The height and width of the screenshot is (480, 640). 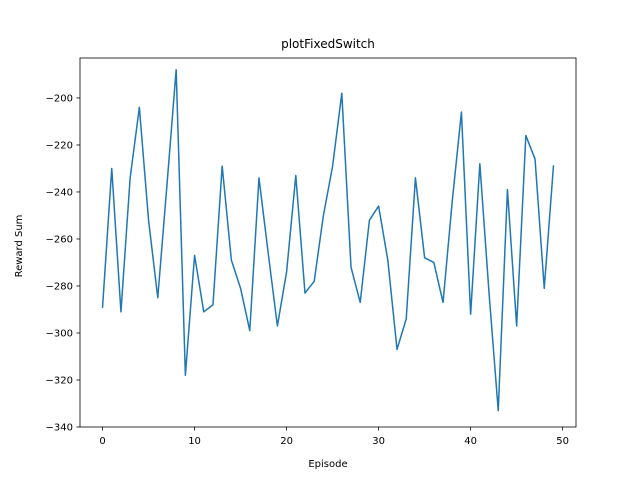 What do you see at coordinates (59, 380) in the screenshot?
I see `y-tick-label: −320` at bounding box center [59, 380].